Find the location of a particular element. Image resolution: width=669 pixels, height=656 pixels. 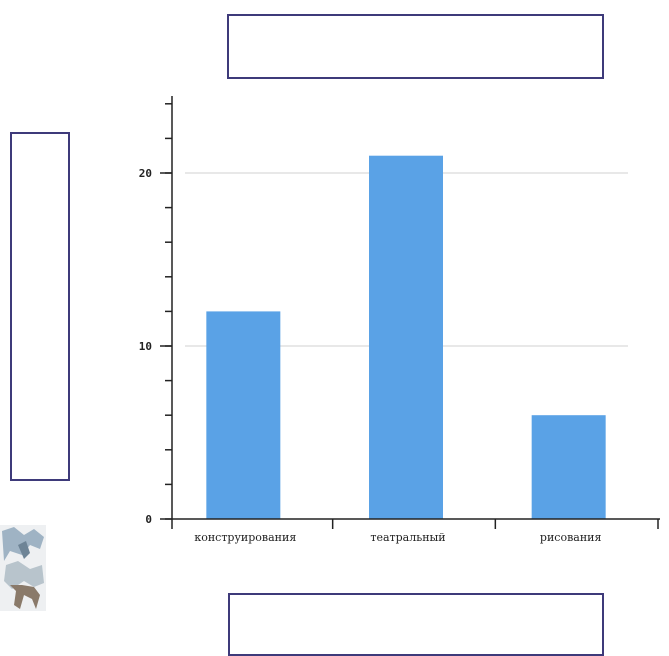

x-axis-label-box is located at coordinates (416, 624).